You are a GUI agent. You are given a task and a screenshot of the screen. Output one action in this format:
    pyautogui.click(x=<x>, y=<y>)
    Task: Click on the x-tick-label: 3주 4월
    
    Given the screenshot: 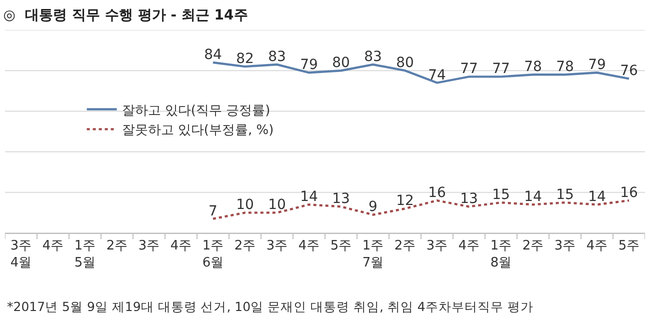 What is the action you would take?
    pyautogui.click(x=21, y=254)
    